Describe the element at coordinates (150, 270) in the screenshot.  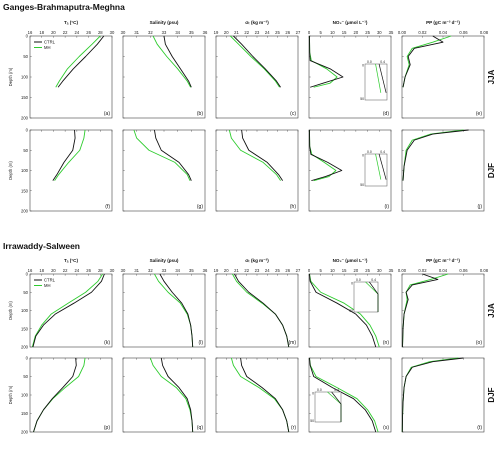
I see `x-tick-label: 32` at that location.